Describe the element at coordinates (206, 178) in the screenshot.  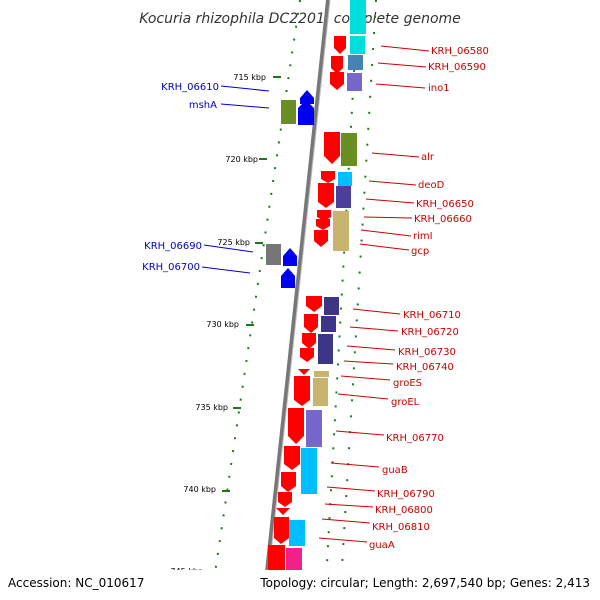
I see `forward-gene-labels: KRH_06610 mshA KRH_06690 KRH_06700` at that location.